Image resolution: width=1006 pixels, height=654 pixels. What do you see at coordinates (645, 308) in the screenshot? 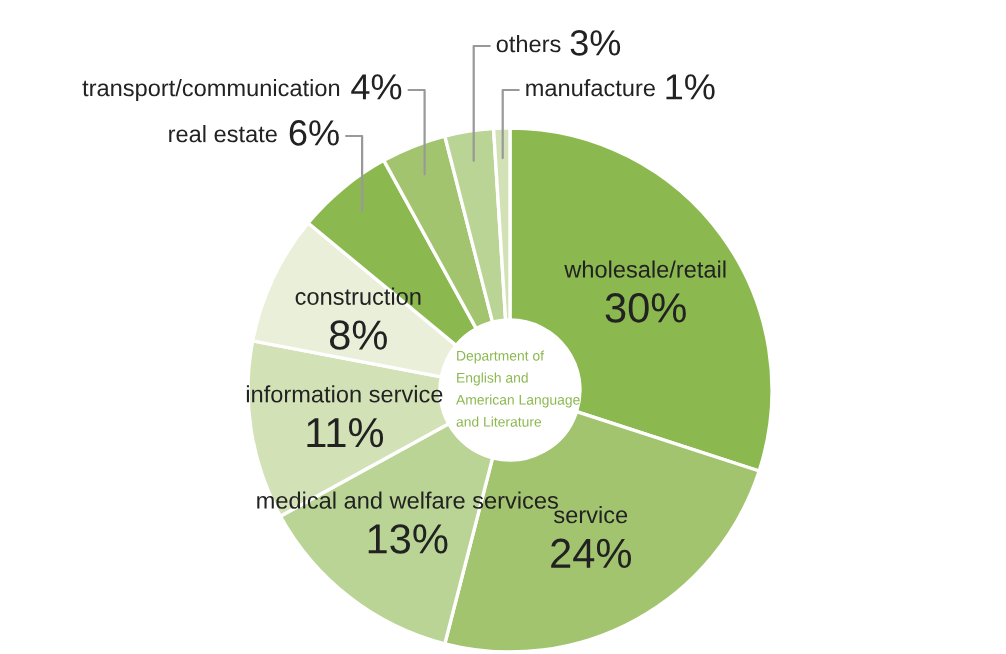
I see `data-label: 30%` at bounding box center [645, 308].